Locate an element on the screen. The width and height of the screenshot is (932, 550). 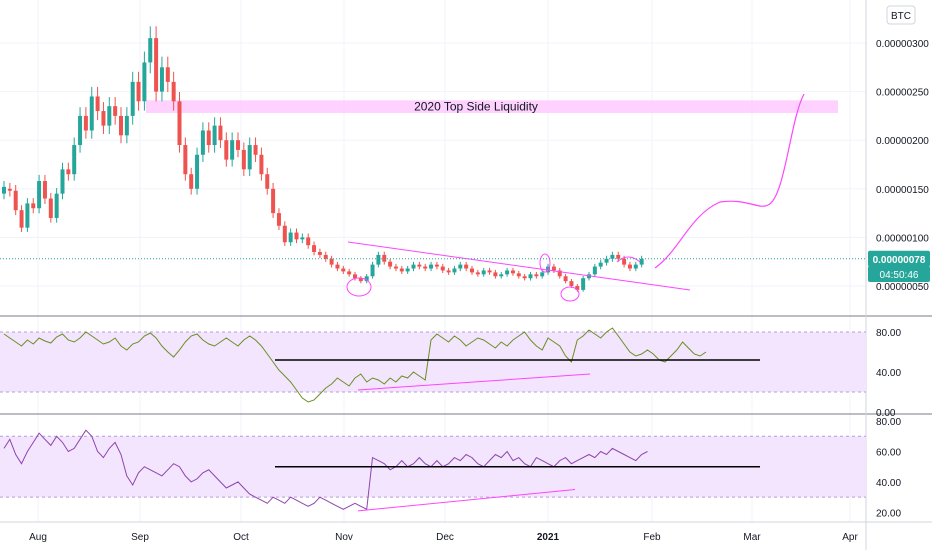
time-tick-label: Sep is located at coordinates (140, 537).